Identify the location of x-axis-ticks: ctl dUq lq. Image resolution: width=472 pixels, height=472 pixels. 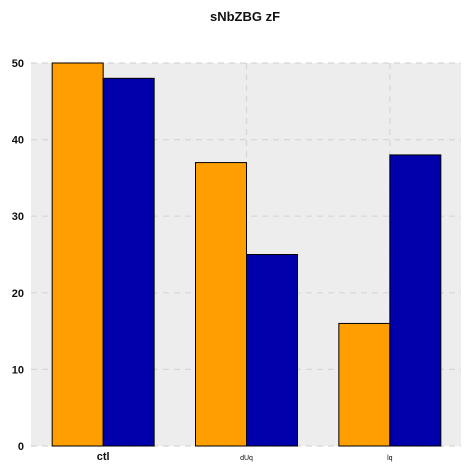
(245, 457).